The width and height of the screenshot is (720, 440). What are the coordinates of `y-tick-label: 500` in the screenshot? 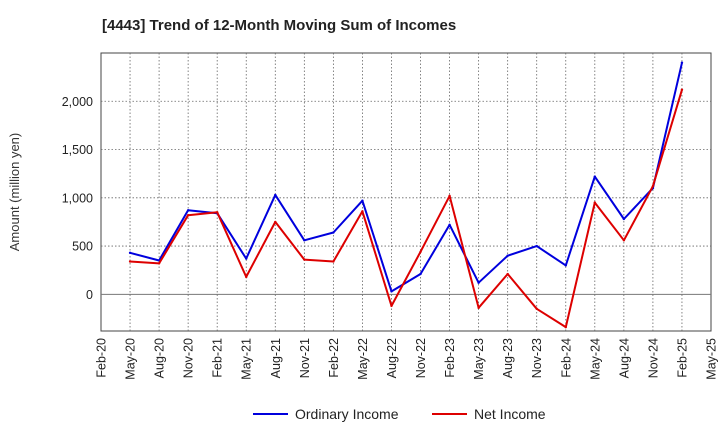 It's located at (82, 247).